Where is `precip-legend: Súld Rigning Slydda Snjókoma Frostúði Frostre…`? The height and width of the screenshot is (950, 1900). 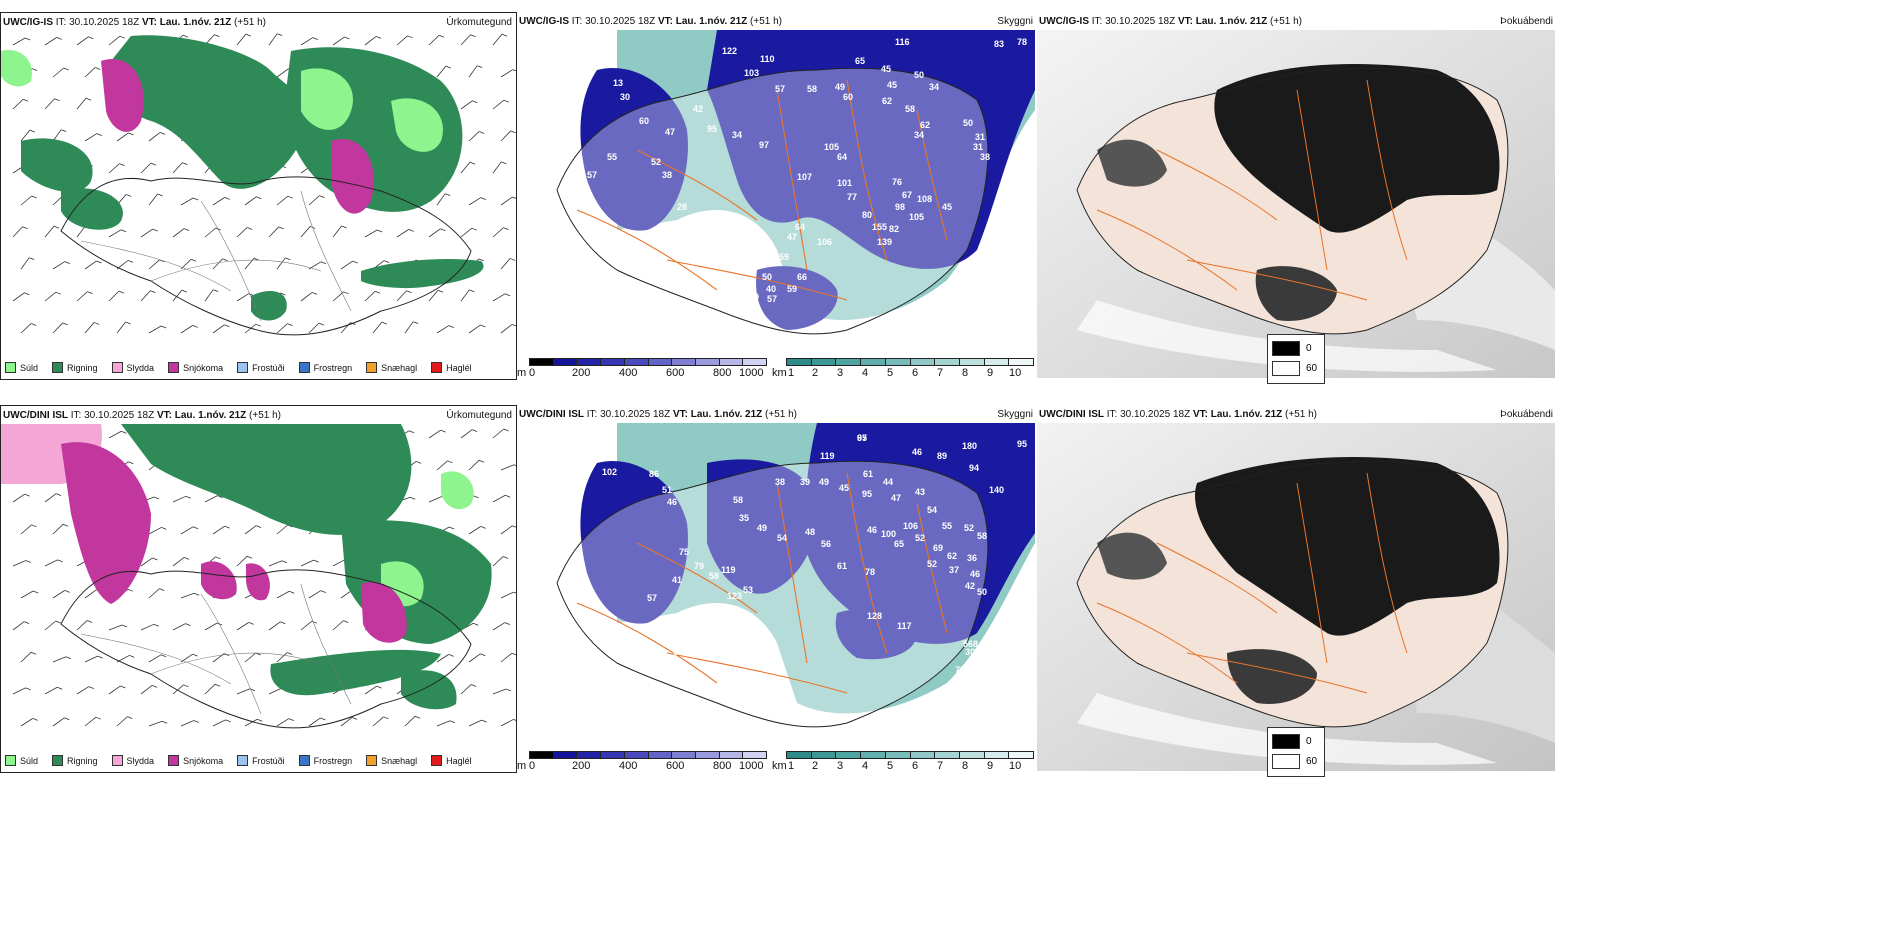 precip-legend: Súld Rigning Slydda Snjókoma Frostúði Frostre… is located at coordinates (238, 367).